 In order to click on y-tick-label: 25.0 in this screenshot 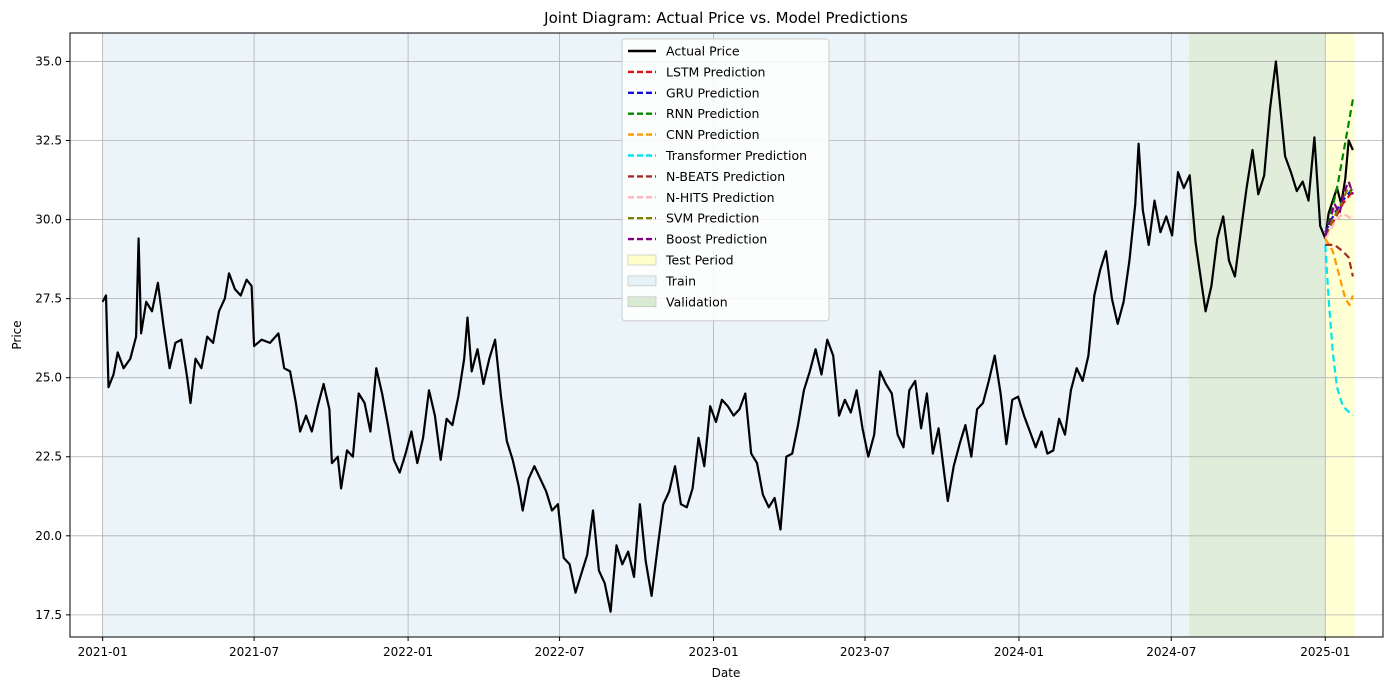, I will do `click(48, 378)`.